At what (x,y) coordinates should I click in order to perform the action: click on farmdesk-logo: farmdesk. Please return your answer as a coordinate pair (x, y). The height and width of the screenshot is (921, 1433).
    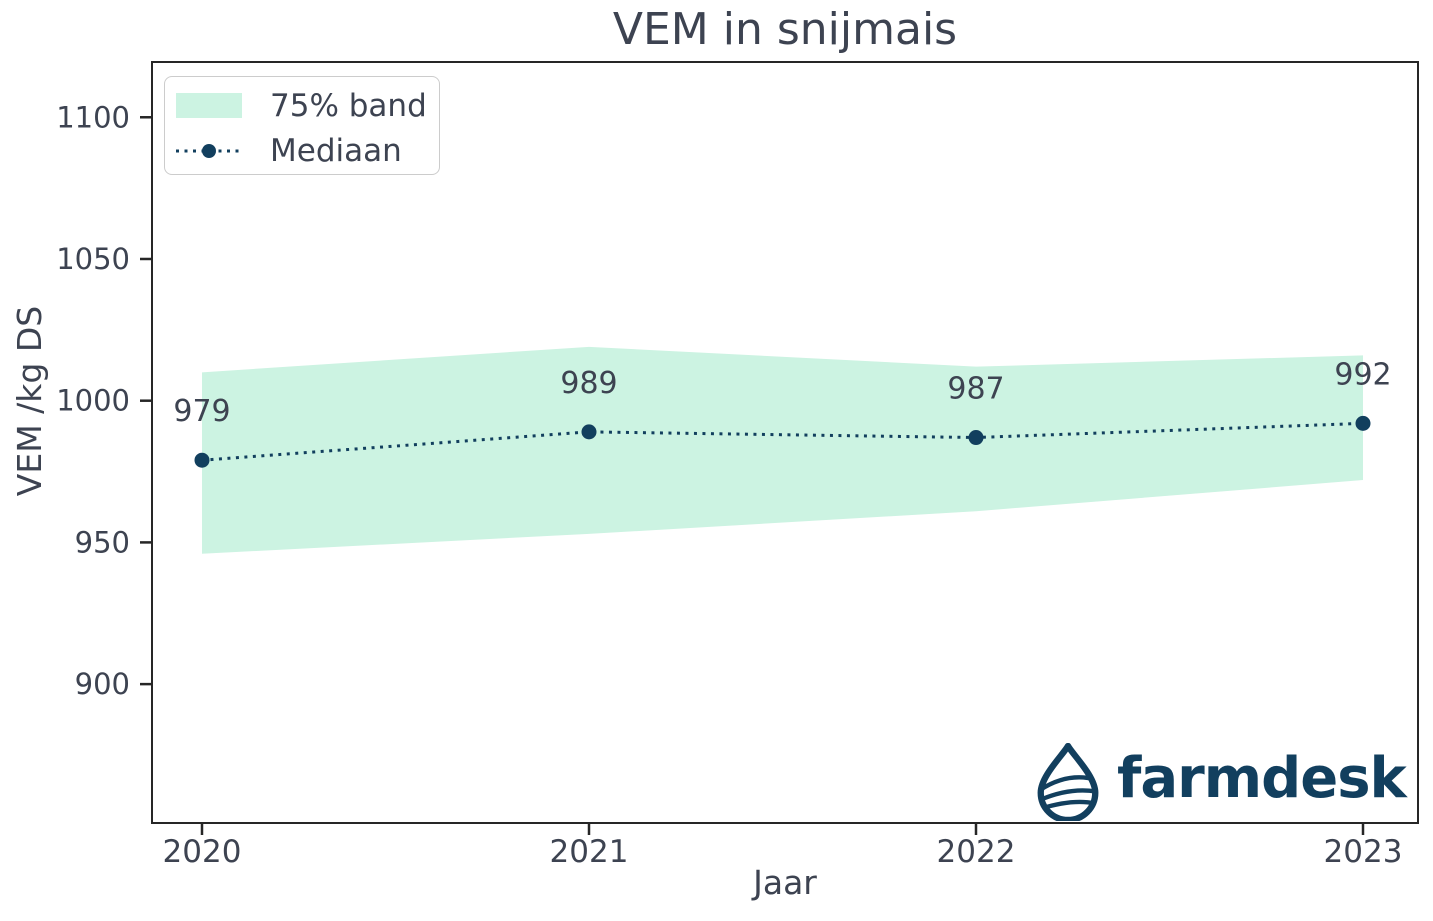
    Looking at the image, I should click on (1219, 782).